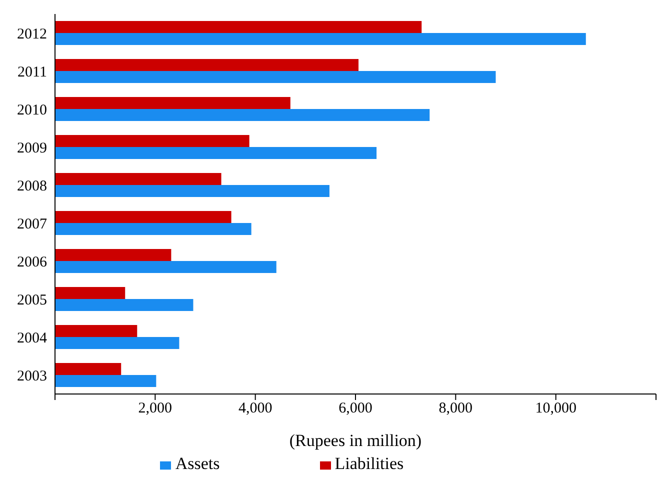 This screenshot has width=662, height=484. Describe the element at coordinates (197, 463) in the screenshot. I see `legend-label: Assets` at that location.